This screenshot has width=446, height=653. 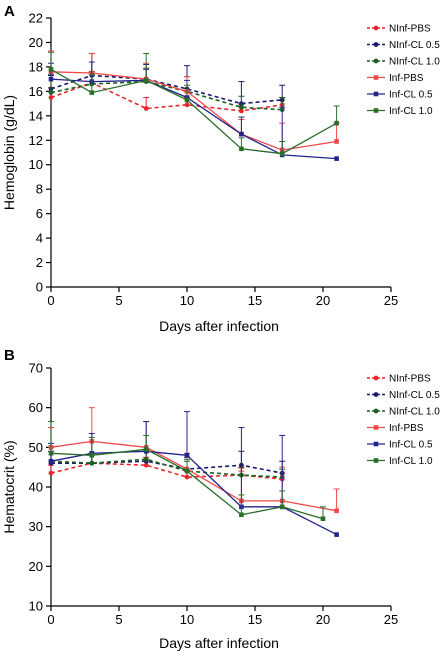 I want to click on y-tick-label: 30, so click(x=36, y=526).